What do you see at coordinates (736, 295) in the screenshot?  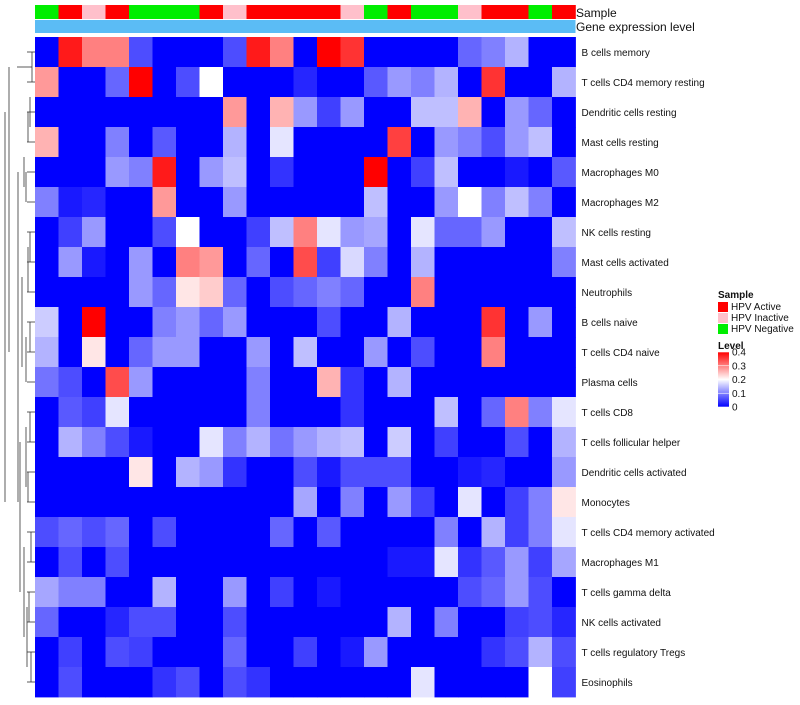 I see `sample-legend-title: Sample` at bounding box center [736, 295].